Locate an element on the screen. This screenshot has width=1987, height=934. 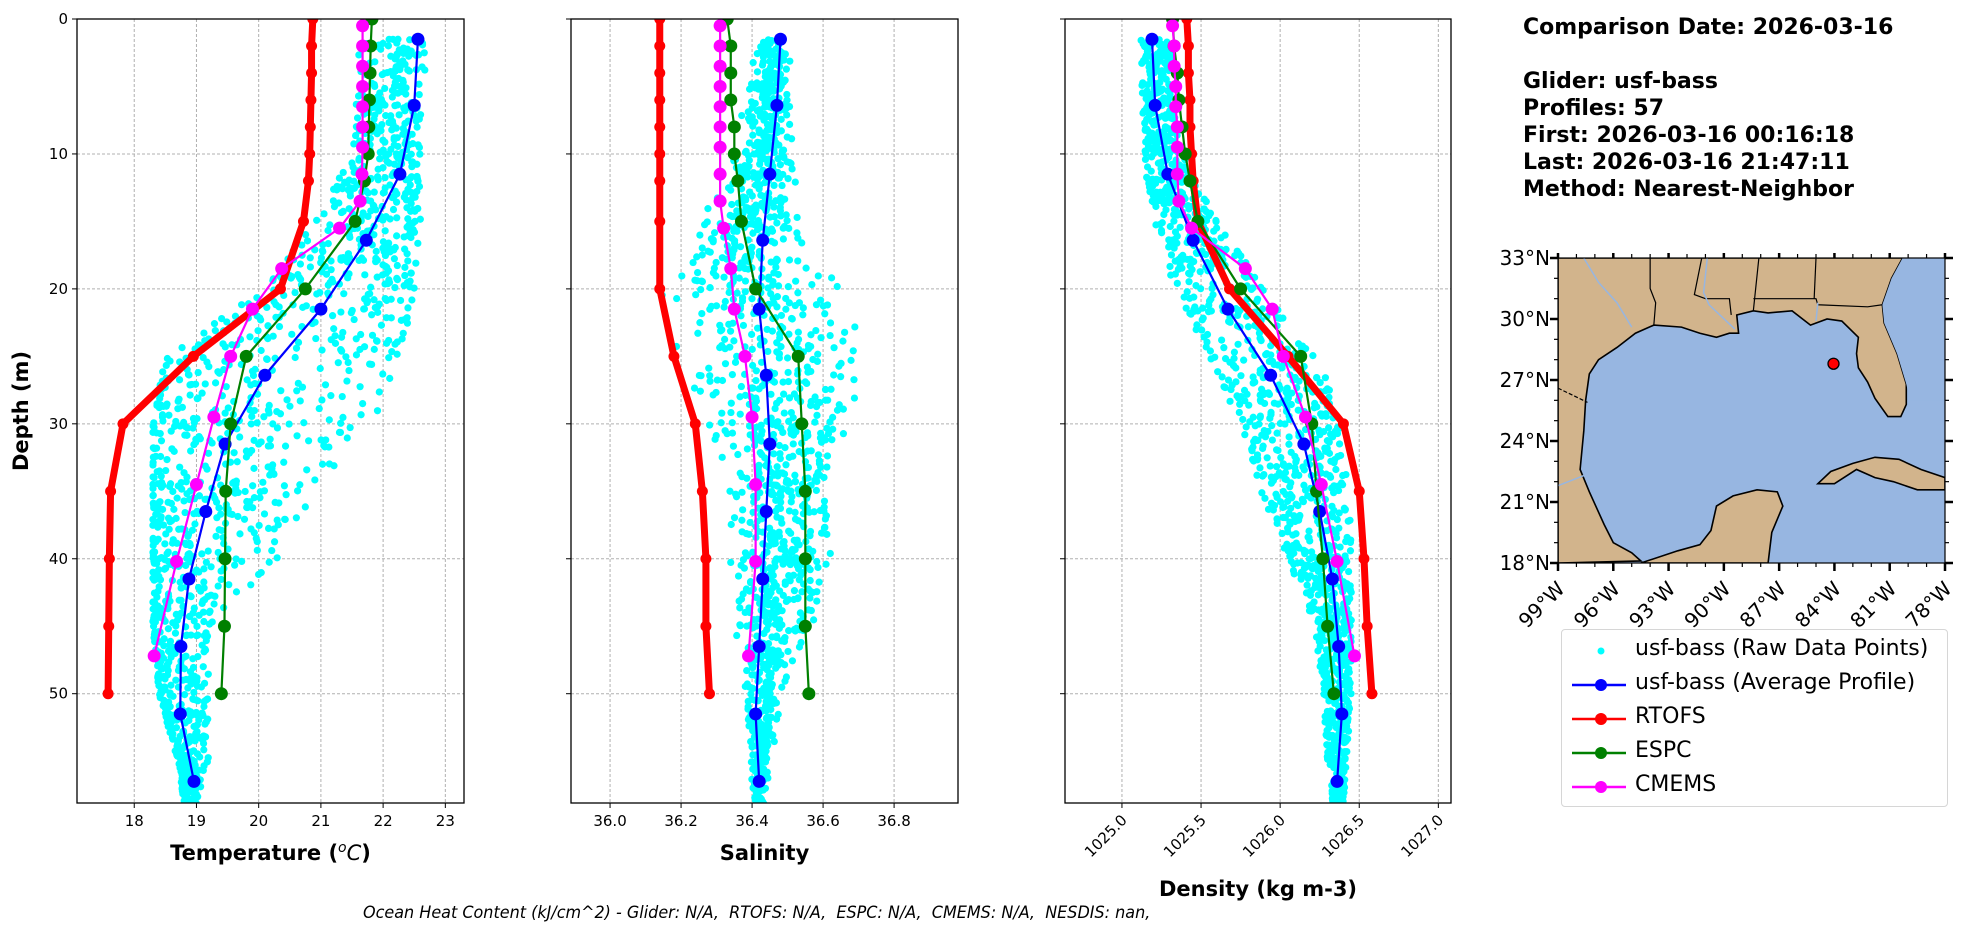
series-cmems is located at coordinates (738, 341).